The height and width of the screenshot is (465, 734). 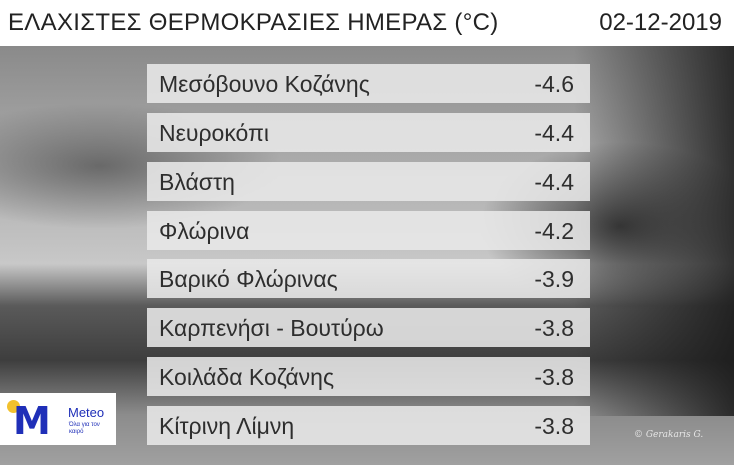 I want to click on station-name: Φλώρινα, so click(x=204, y=231).